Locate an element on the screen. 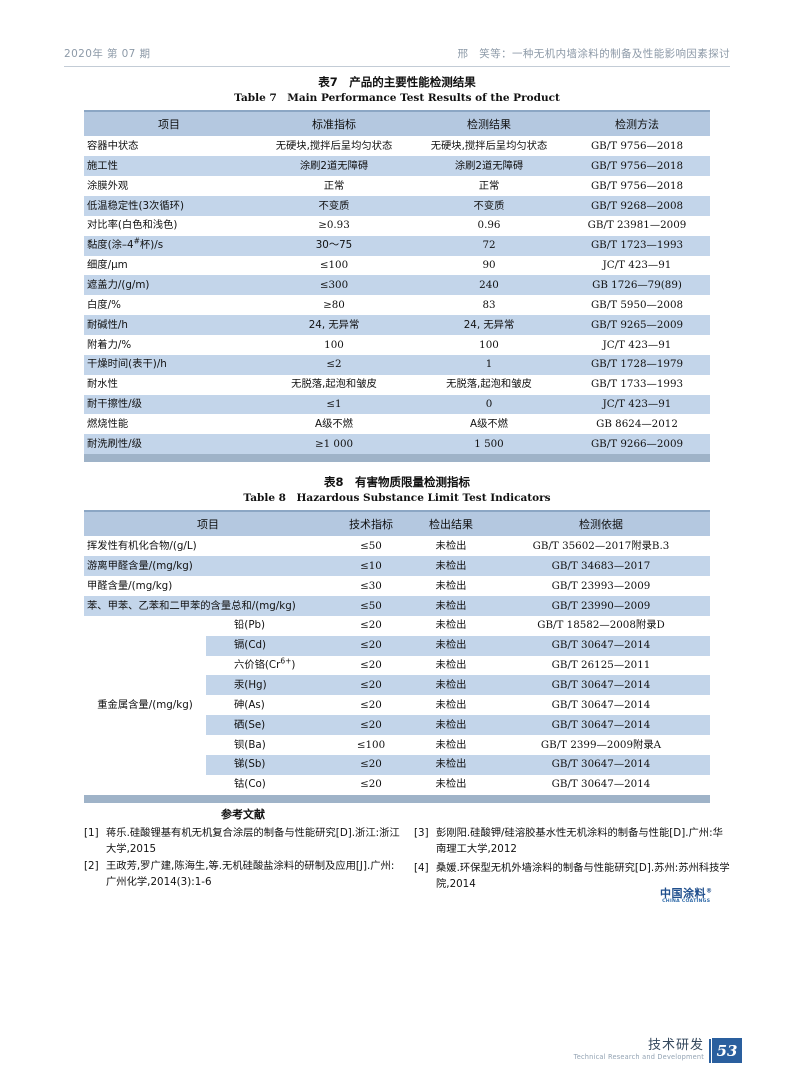 The image size is (794, 1077). table-row: 六价铬(Cr6+) ≤20 未检出 GB/T 26125—2011 is located at coordinates (397, 665).